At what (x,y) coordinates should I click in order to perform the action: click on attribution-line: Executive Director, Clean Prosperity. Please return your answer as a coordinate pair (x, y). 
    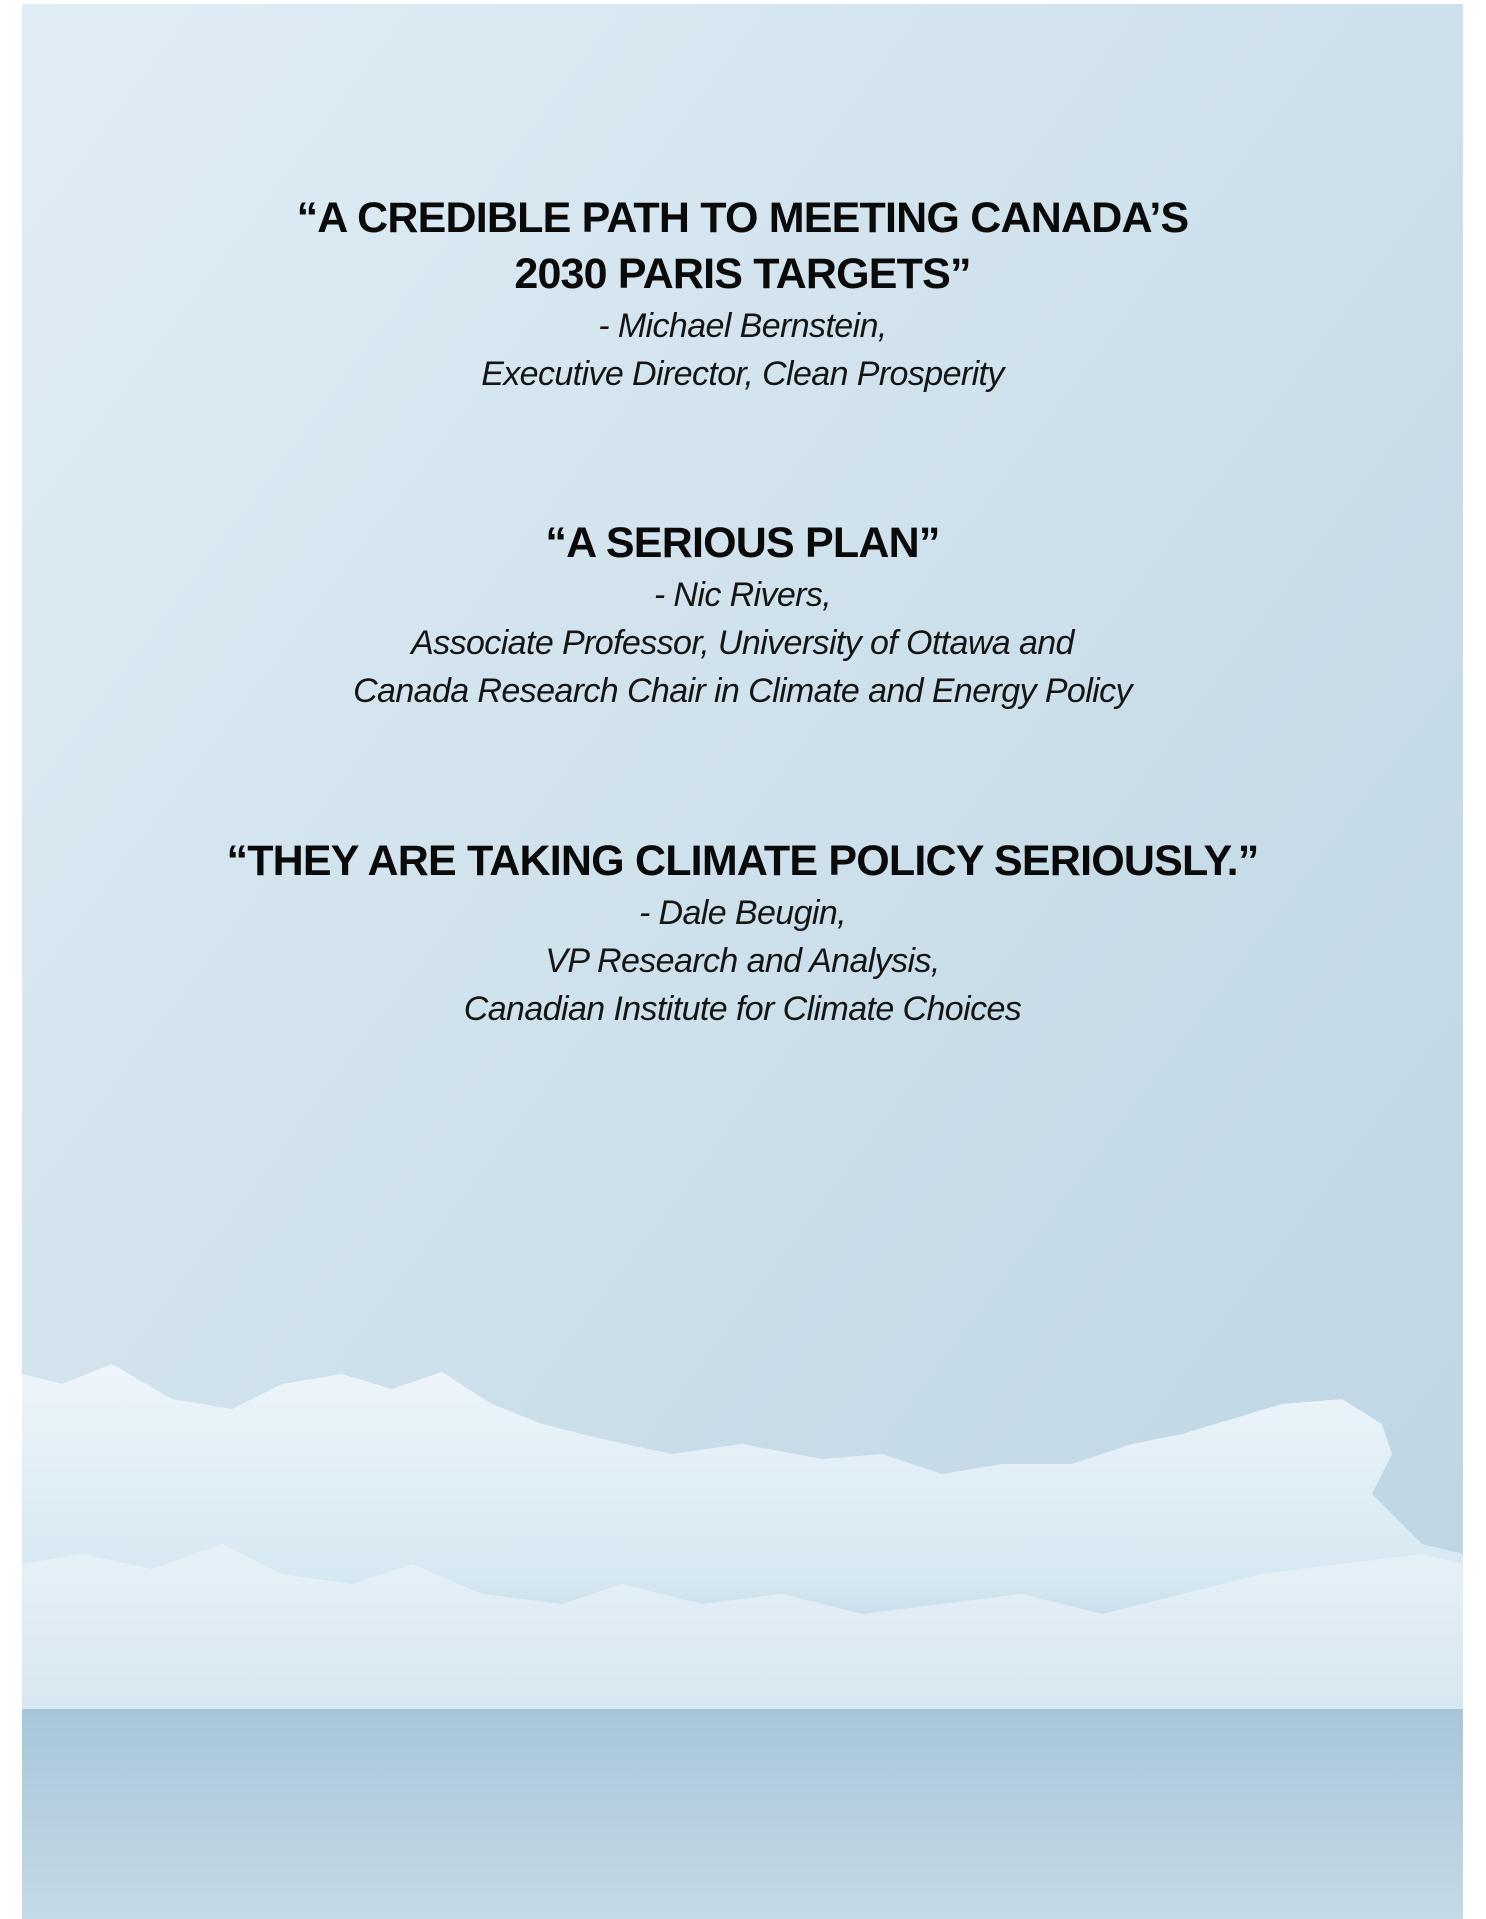
    Looking at the image, I should click on (742, 374).